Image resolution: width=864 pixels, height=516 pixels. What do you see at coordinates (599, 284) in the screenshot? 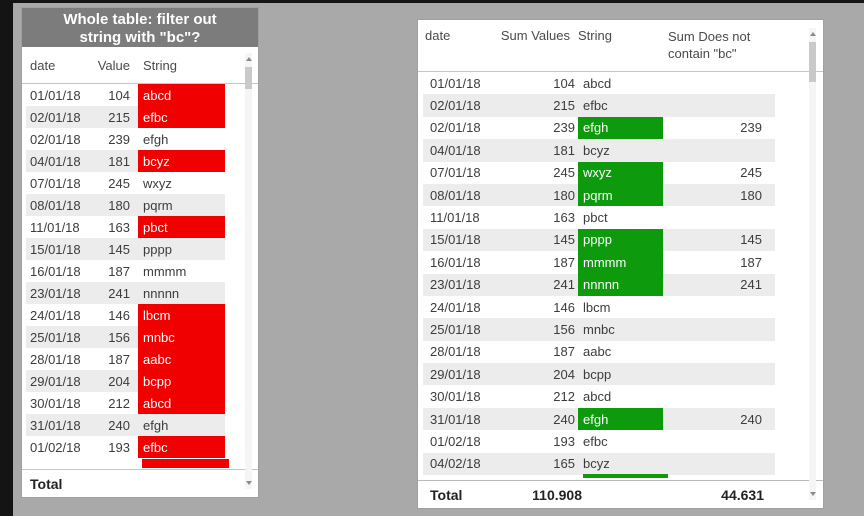
I see `right-table-row: 23/01/18 241 nnnnn 241` at bounding box center [599, 284].